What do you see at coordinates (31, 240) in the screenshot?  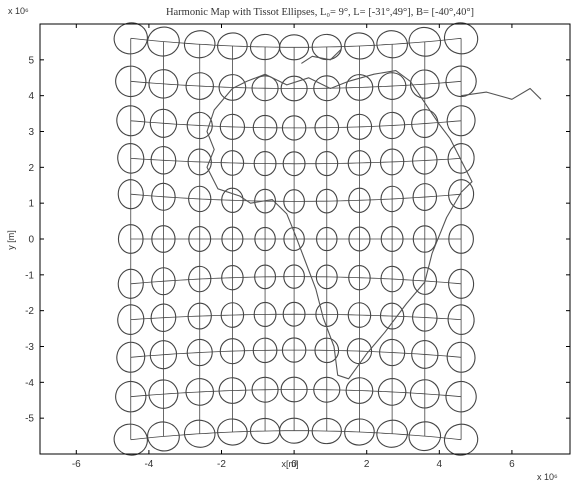 I see `y-tick-label: 0` at bounding box center [31, 240].